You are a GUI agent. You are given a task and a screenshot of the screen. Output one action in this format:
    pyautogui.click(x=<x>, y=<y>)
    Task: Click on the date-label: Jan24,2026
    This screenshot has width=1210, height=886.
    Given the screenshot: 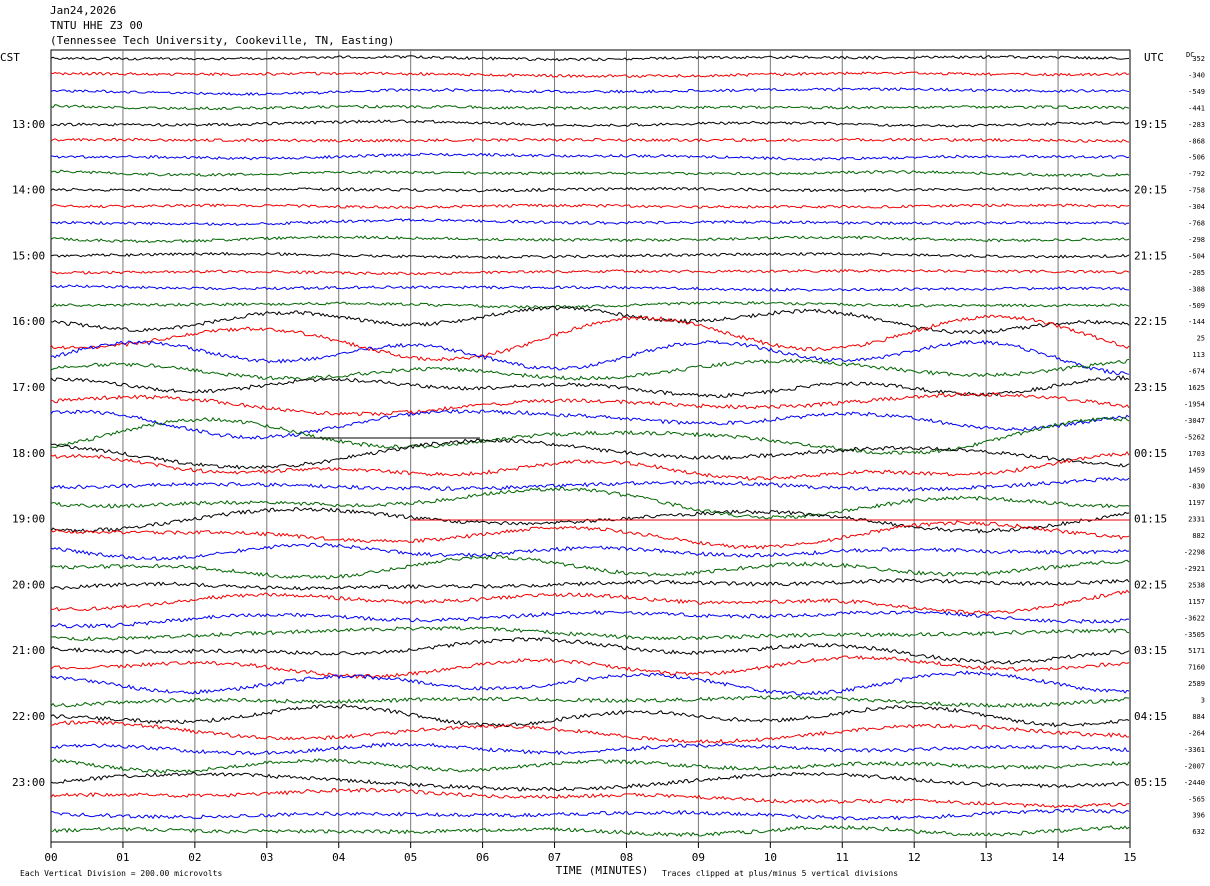 What is the action you would take?
    pyautogui.click(x=83, y=10)
    